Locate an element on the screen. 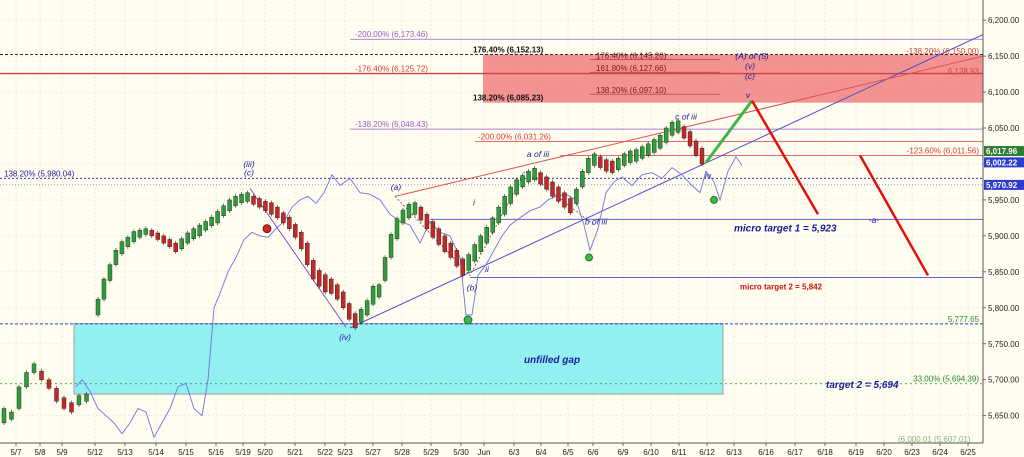  x-tick-label: 6/4 is located at coordinates (541, 452).